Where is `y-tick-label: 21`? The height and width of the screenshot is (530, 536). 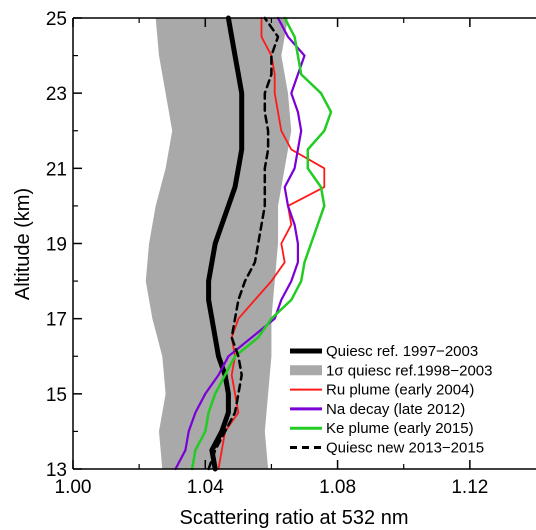
y-tick-label: 21 is located at coordinates (56, 169).